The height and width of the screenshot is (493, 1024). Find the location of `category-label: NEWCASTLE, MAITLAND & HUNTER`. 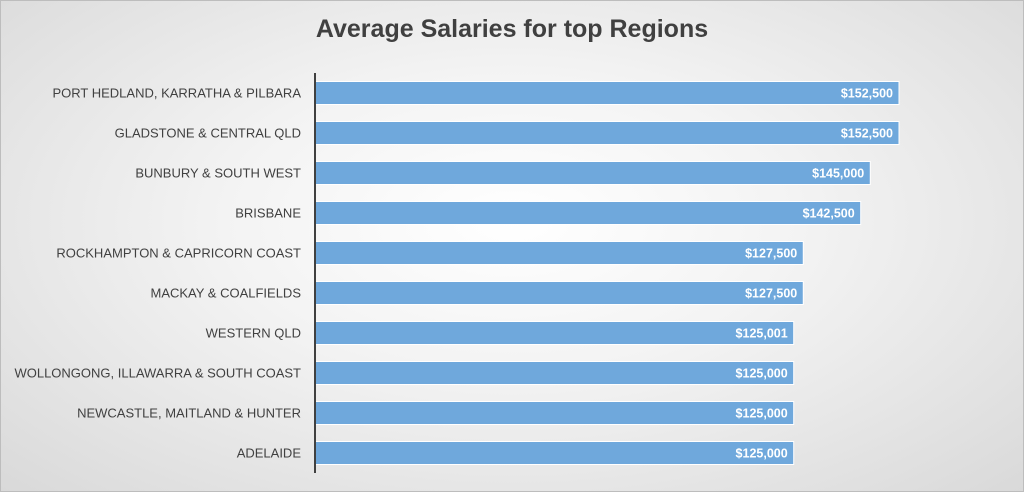

category-label: NEWCASTLE, MAITLAND & HUNTER is located at coordinates (189, 413).